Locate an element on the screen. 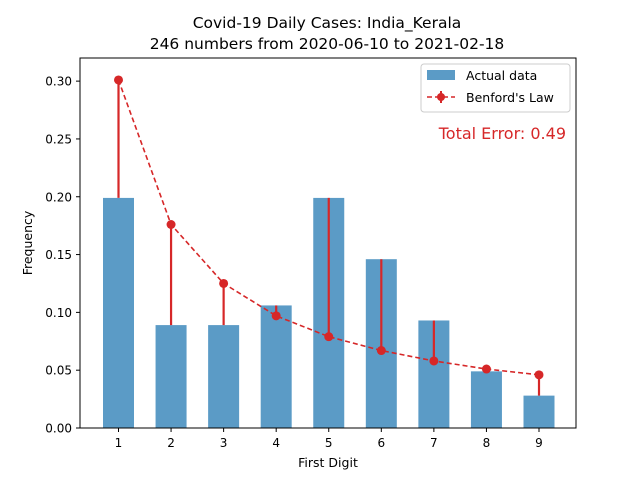 The height and width of the screenshot is (480, 640). legend-label-actual: Actual data is located at coordinates (501, 75).